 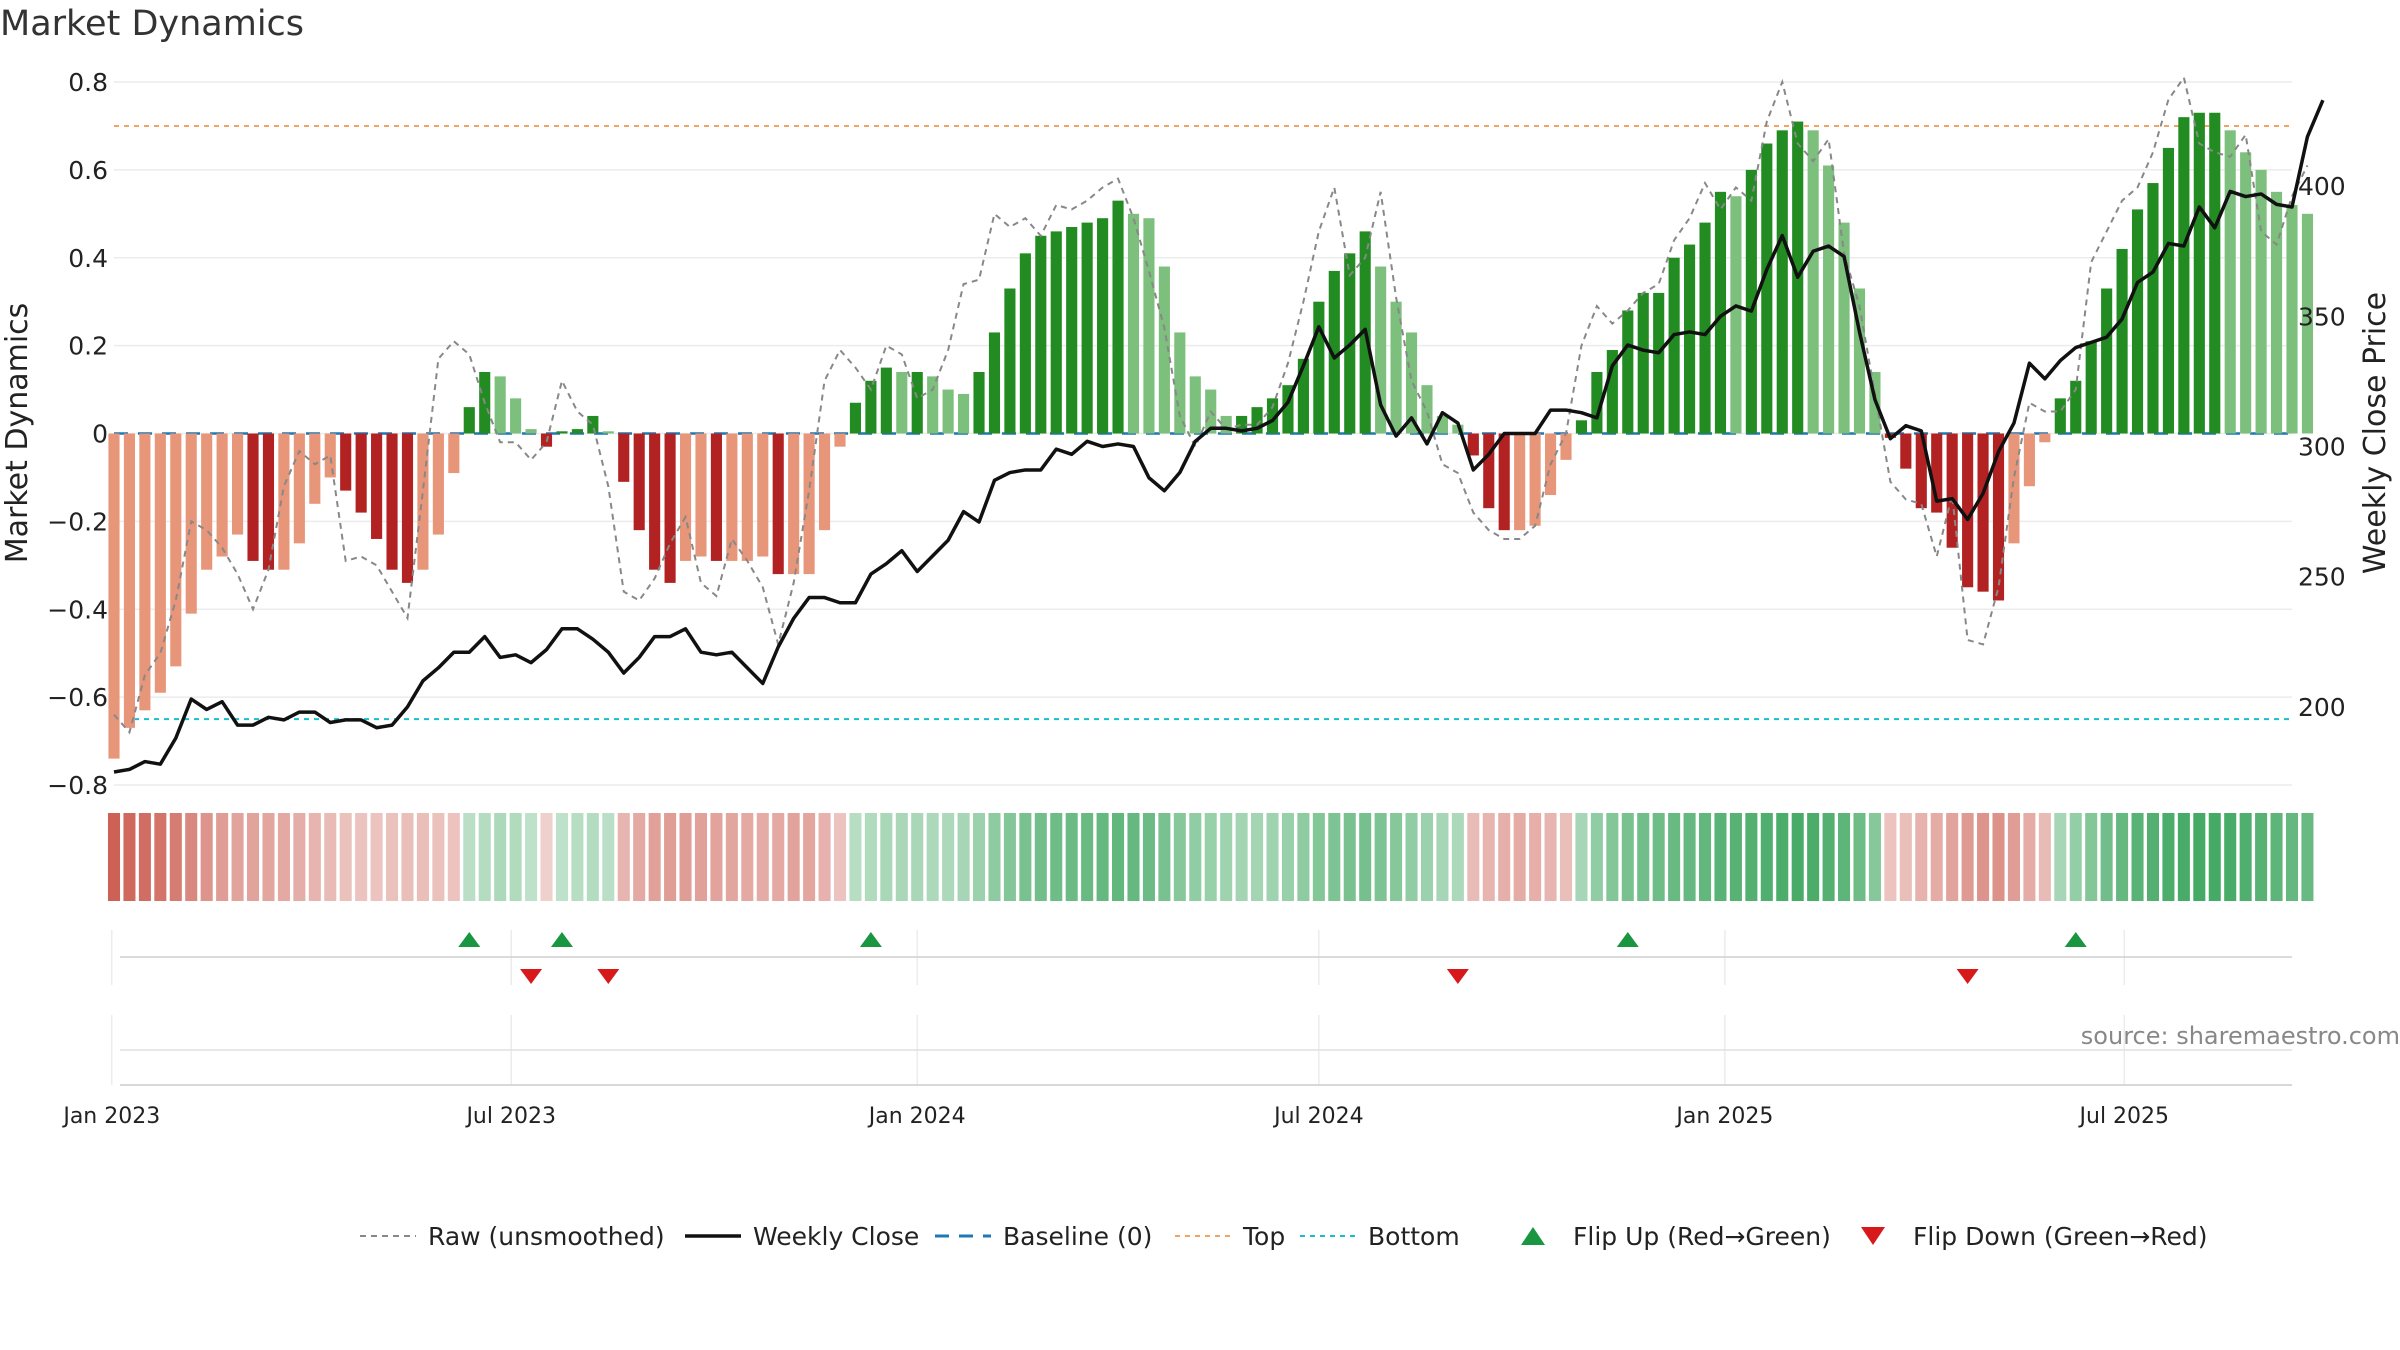 I want to click on y-tick-label: 0.2, so click(x=88, y=346).